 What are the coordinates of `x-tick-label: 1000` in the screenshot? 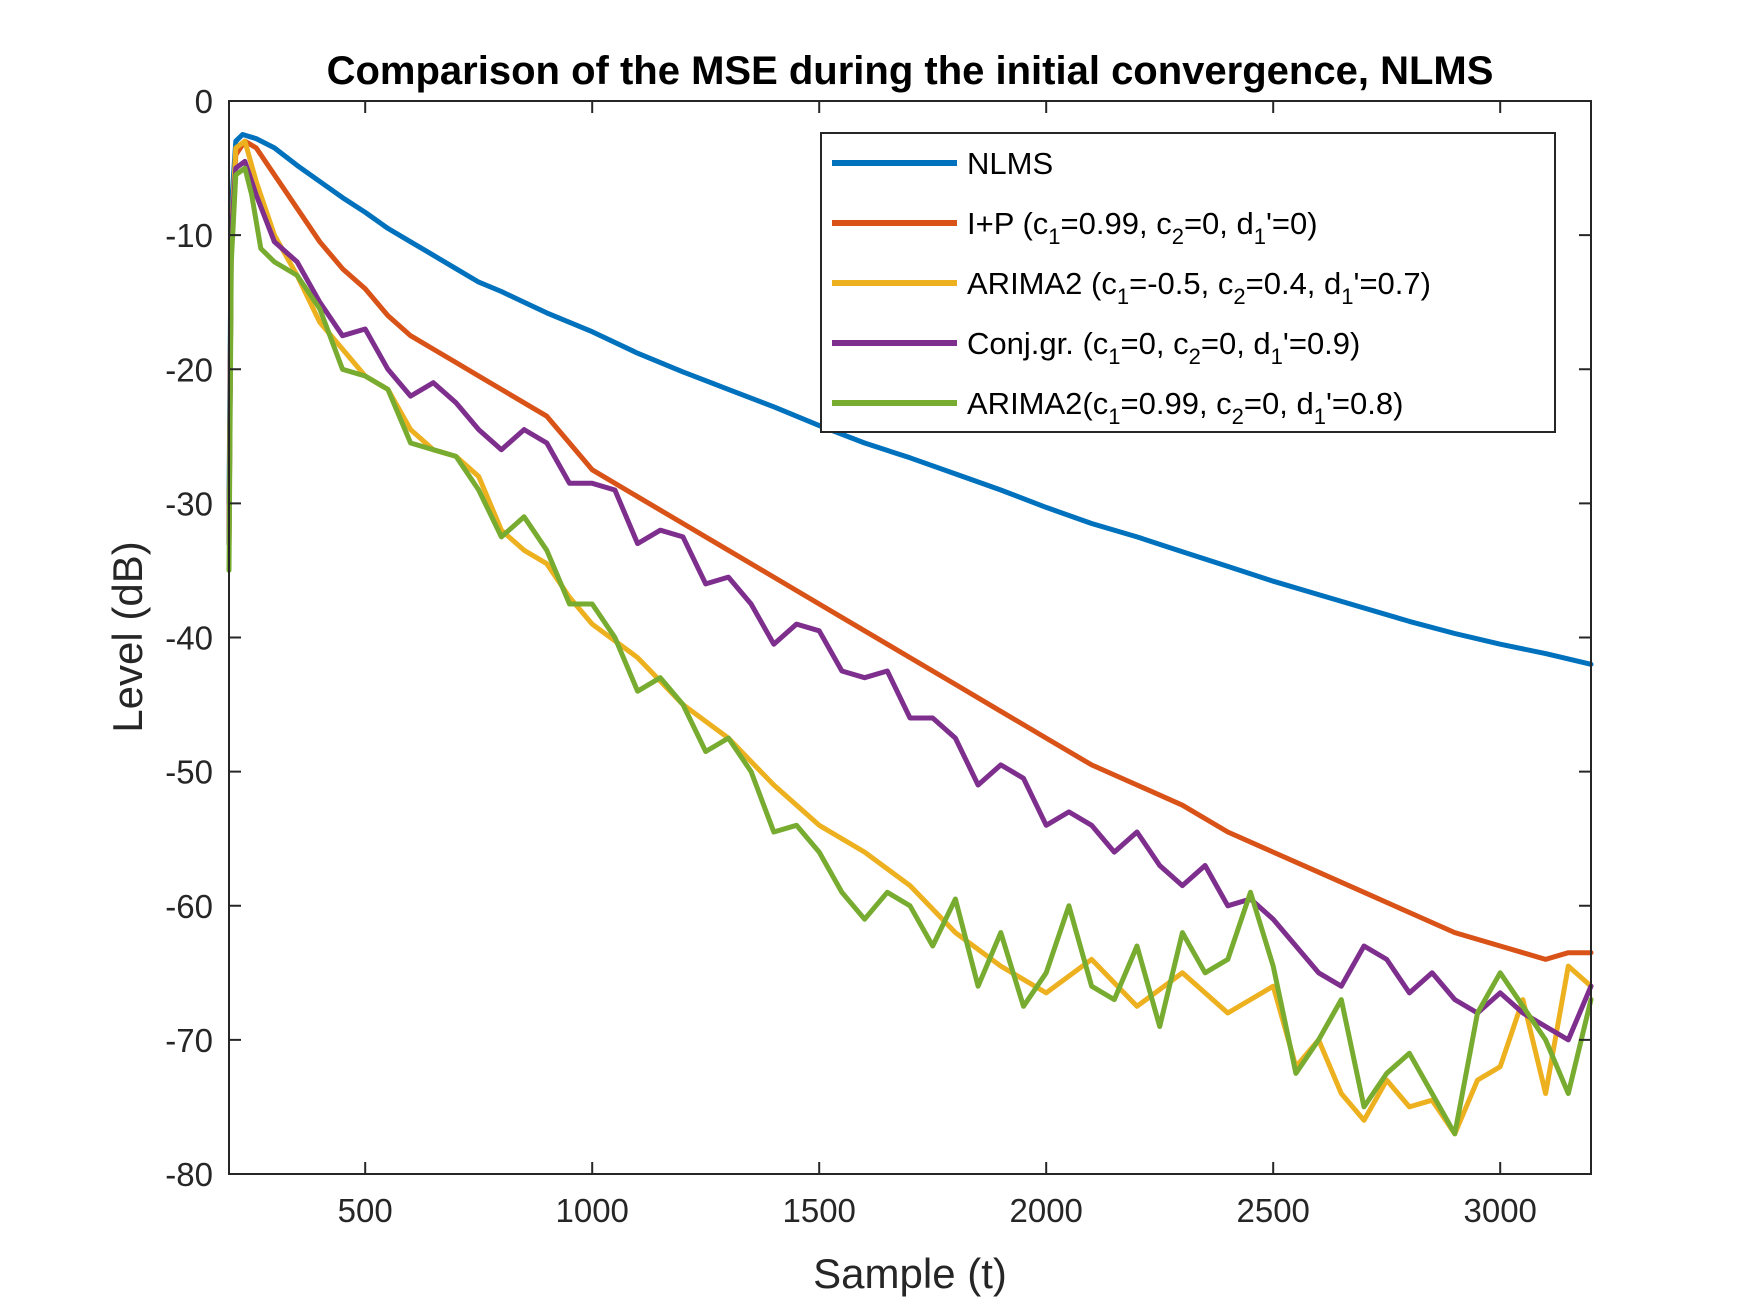 It's located at (591, 1210).